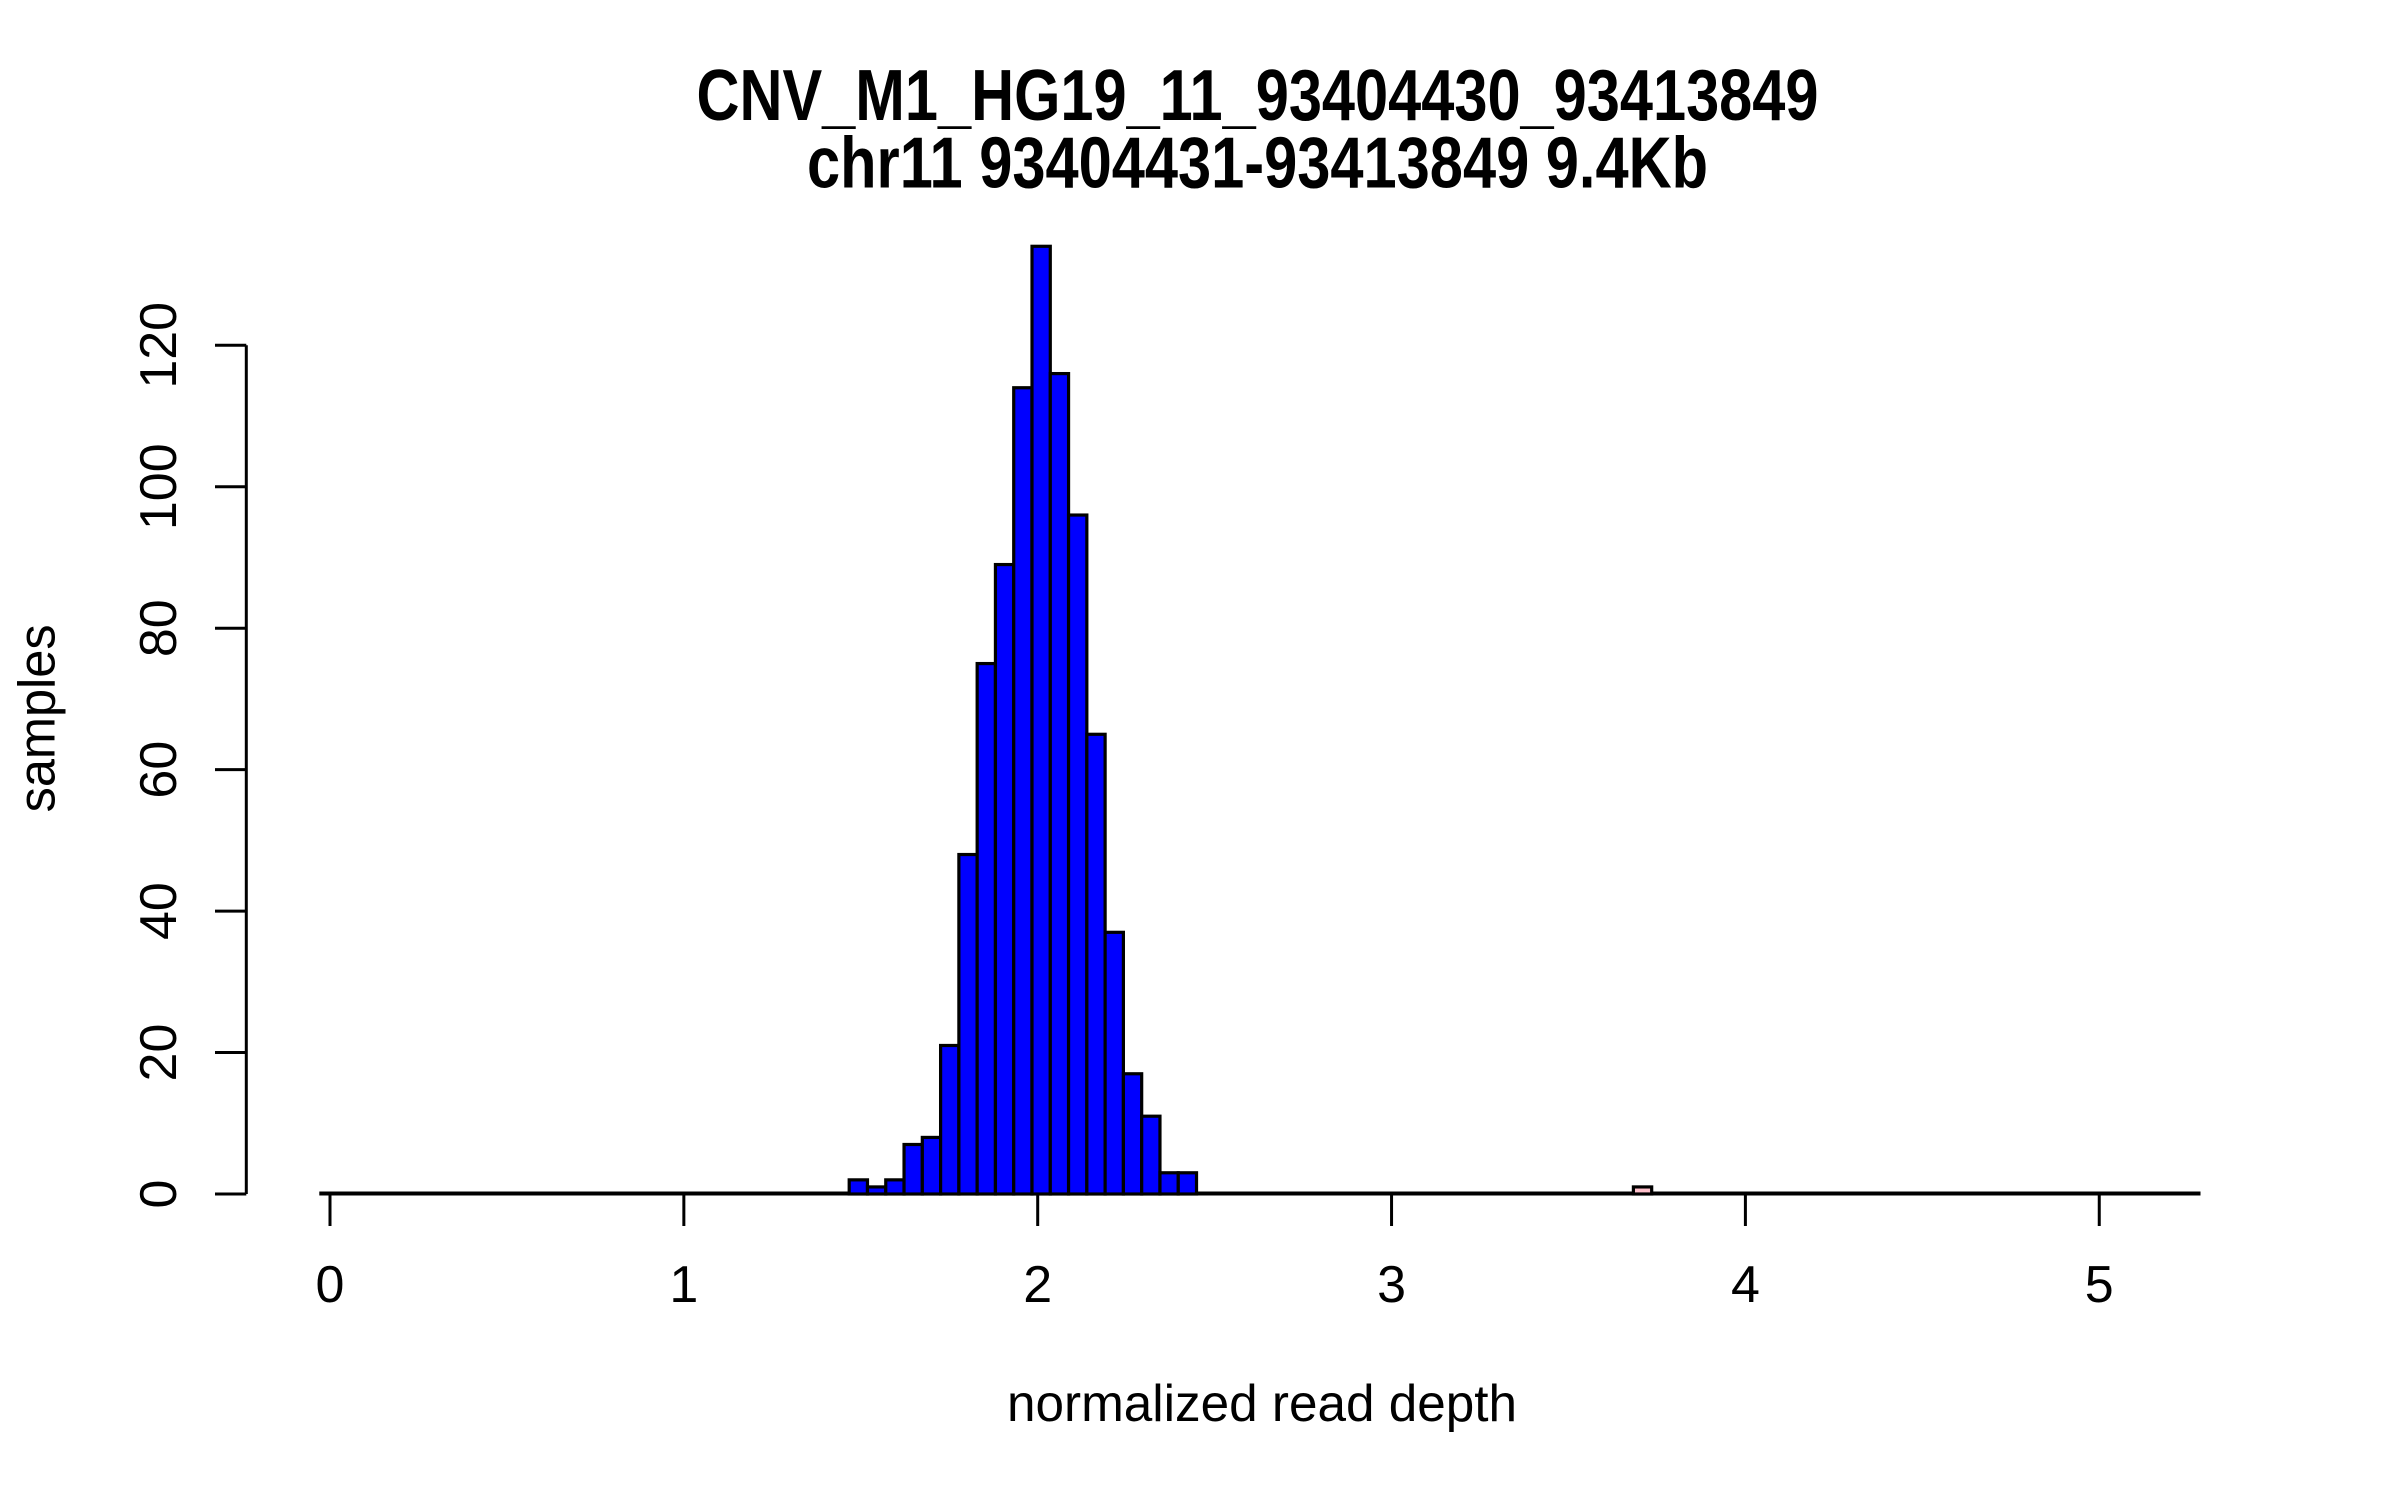  What do you see at coordinates (1745, 1285) in the screenshot?
I see `svg-text: 4` at bounding box center [1745, 1285].